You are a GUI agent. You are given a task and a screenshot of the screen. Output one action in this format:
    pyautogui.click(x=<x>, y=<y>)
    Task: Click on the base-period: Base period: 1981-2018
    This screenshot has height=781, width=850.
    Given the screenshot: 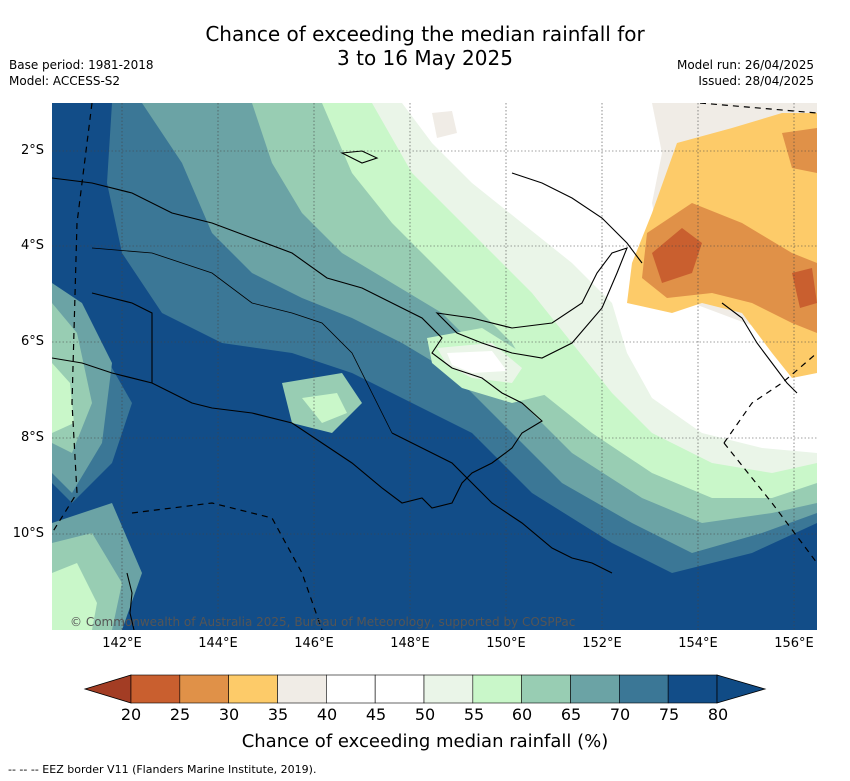 What is the action you would take?
    pyautogui.click(x=81, y=65)
    